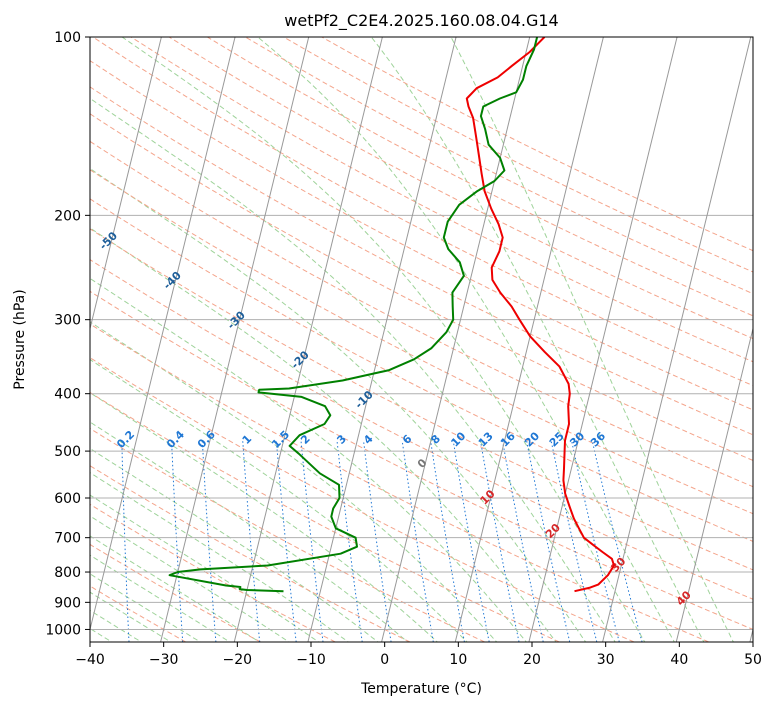 Image resolution: width=775 pixels, height=708 pixels. What do you see at coordinates (67, 395) in the screenshot?
I see `y-tick-label: 400` at bounding box center [67, 395].